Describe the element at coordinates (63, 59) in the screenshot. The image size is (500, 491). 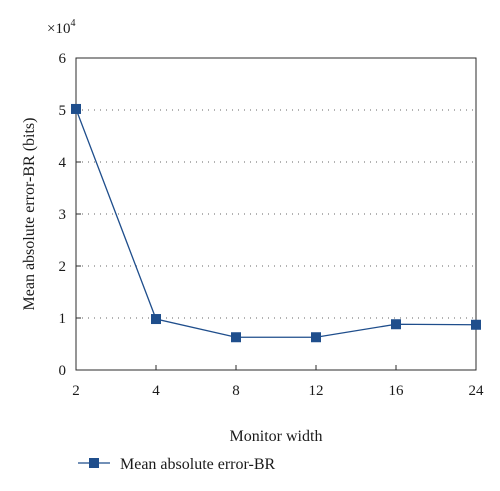
I see `y-tick-label: 6` at that location.